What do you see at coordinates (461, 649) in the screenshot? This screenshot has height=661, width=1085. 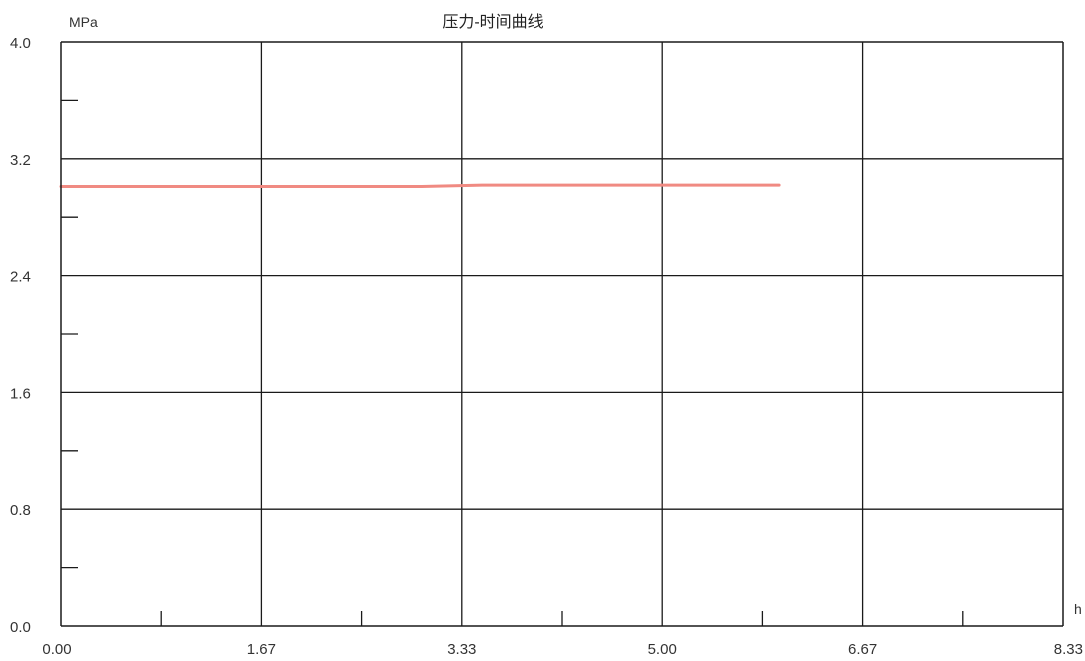 I see `x-tick-label: 3.33` at bounding box center [461, 649].